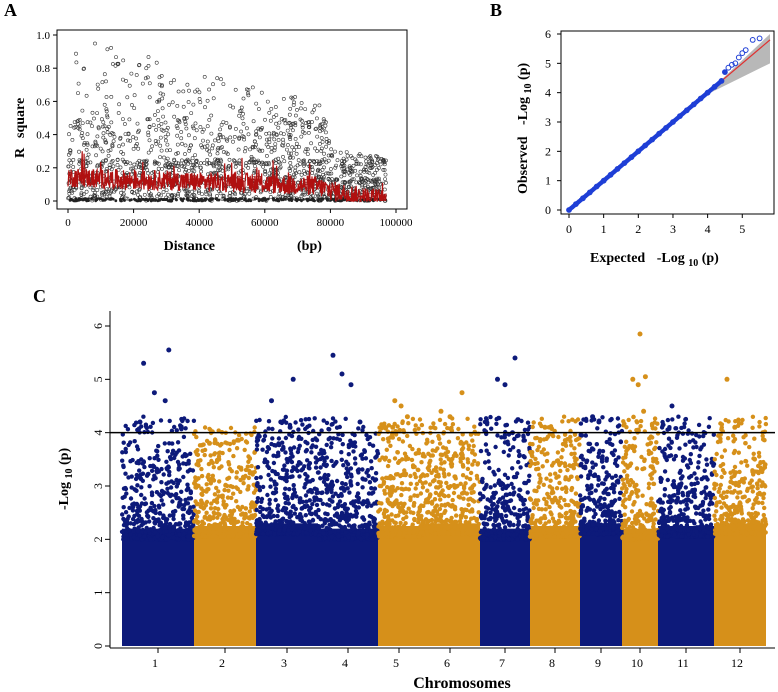 The height and width of the screenshot is (692, 778). I want to click on panel-b-xtick-label: 1, so click(604, 229).